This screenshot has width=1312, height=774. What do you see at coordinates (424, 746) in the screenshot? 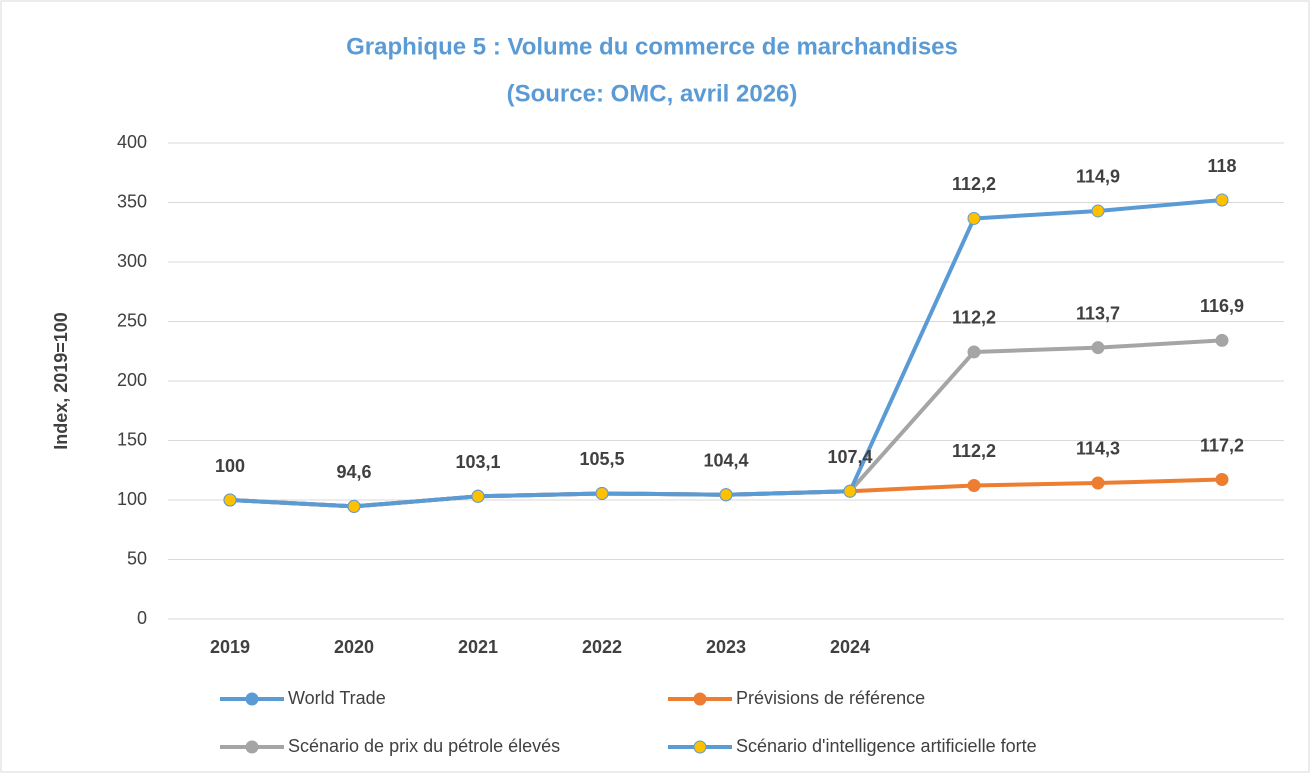
I see `legend-label: Scénario de prix du pétrole élevés` at bounding box center [424, 746].